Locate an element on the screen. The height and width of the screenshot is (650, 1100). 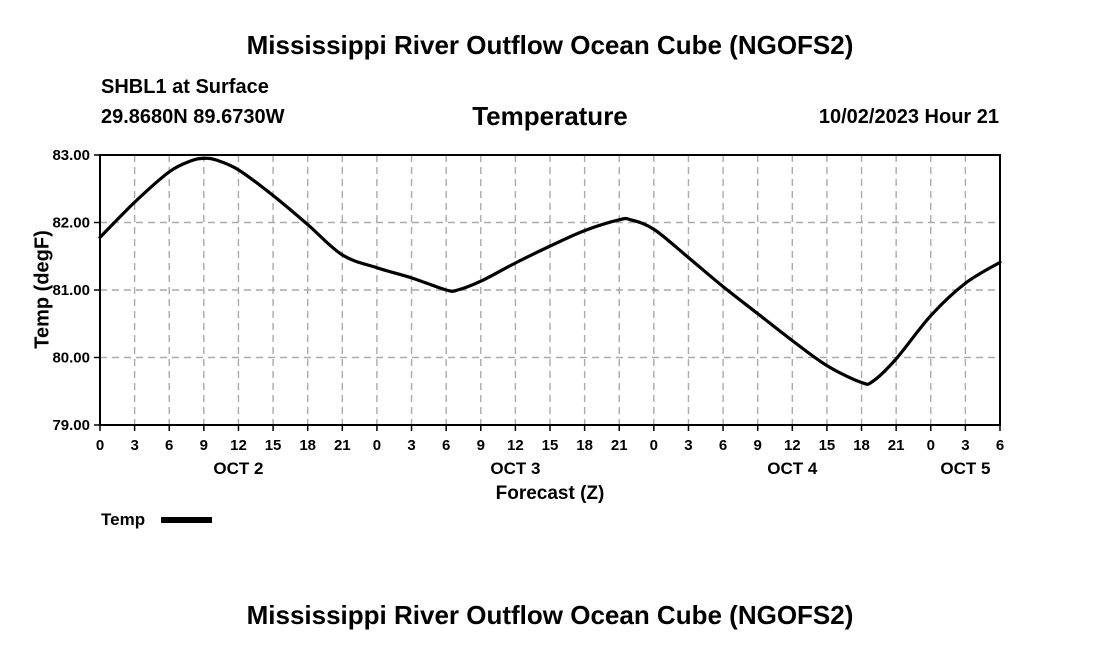
day-label: OCT 4 is located at coordinates (792, 468).